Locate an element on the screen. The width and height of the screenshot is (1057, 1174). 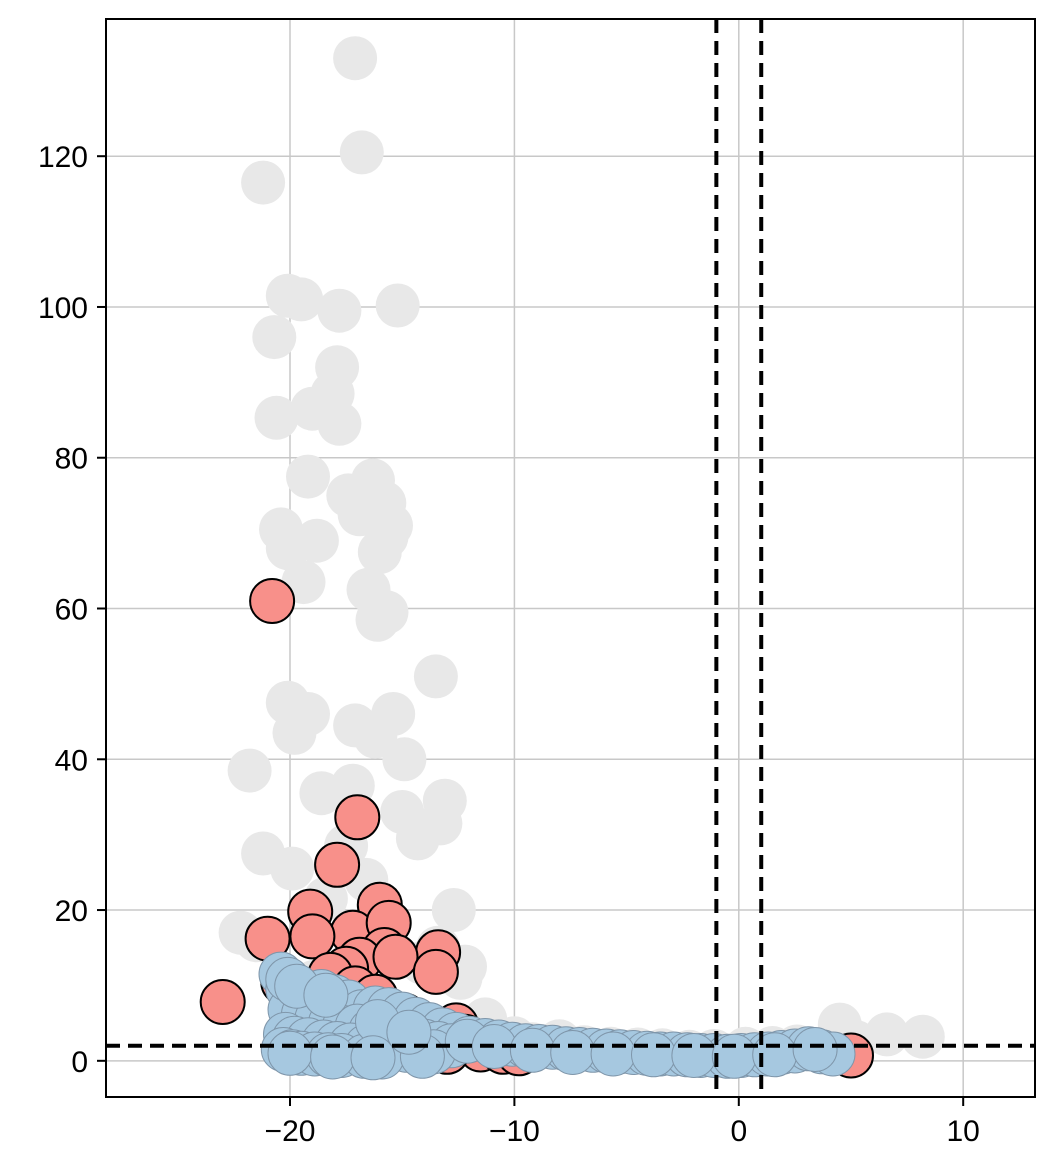
y-tick-label: 20 is located at coordinates (71, 911).